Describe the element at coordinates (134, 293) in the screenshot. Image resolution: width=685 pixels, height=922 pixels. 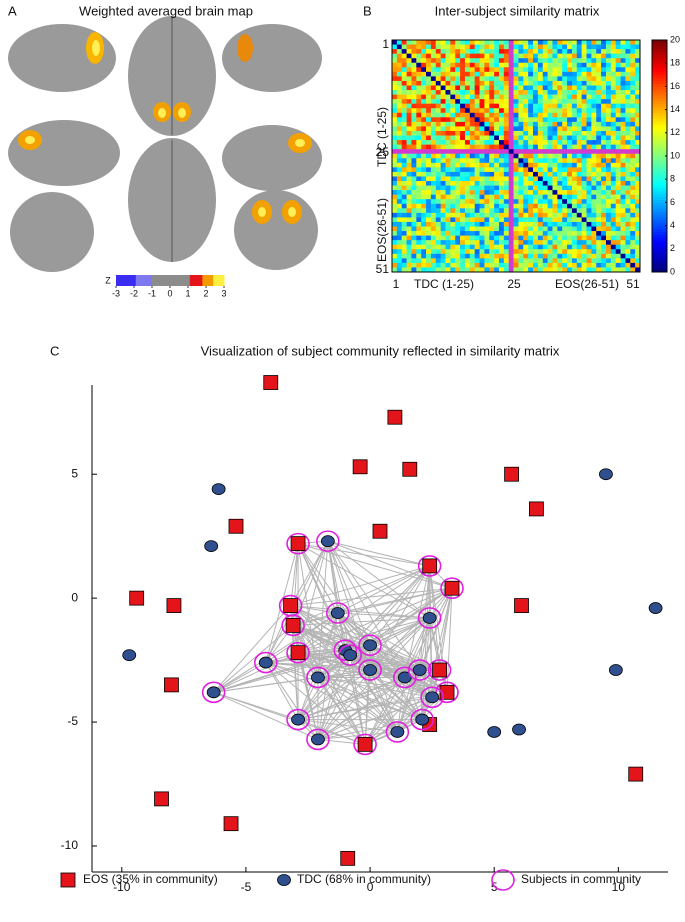
I see `colorbar-tick-label: -2` at that location.